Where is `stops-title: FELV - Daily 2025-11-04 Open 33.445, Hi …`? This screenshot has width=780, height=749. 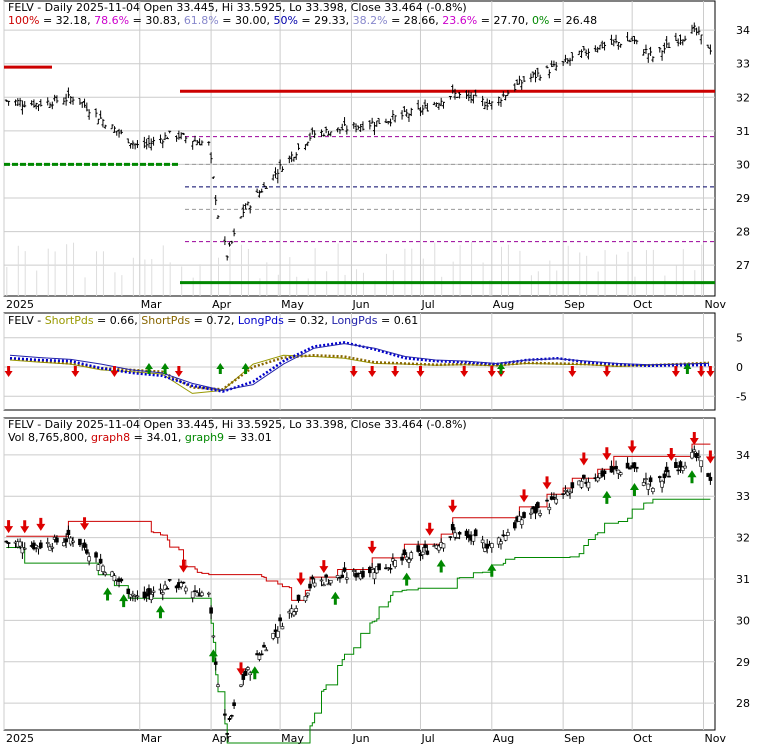 stops-title: FELV - Daily 2025-11-04 Open 33.445, Hi … is located at coordinates (237, 424).